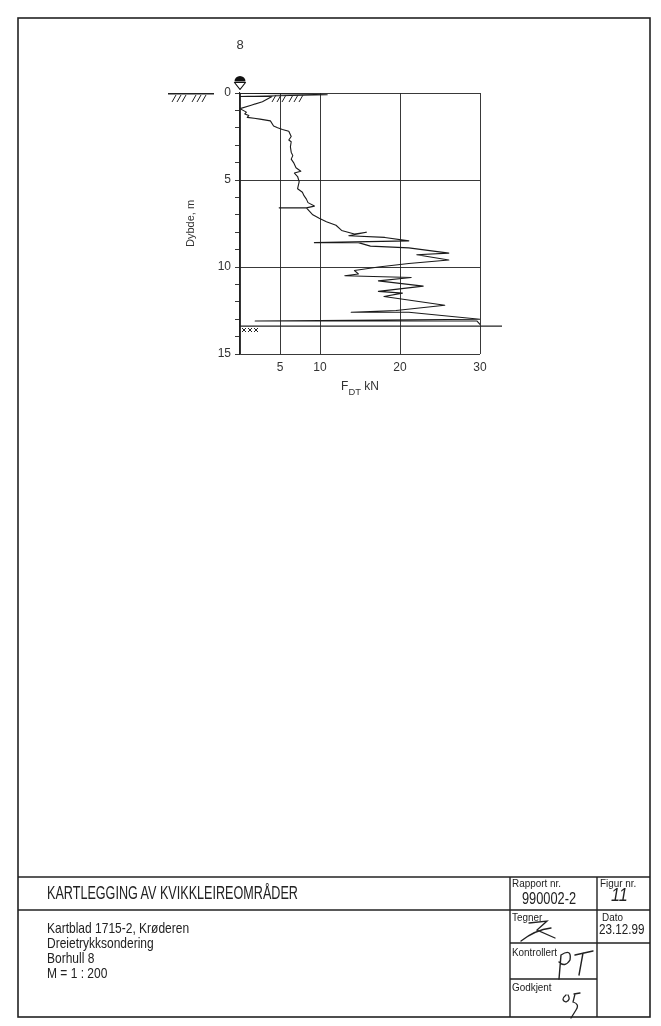 The height and width of the screenshot is (1026, 661). I want to click on x-tick-label: 20, so click(400, 366).